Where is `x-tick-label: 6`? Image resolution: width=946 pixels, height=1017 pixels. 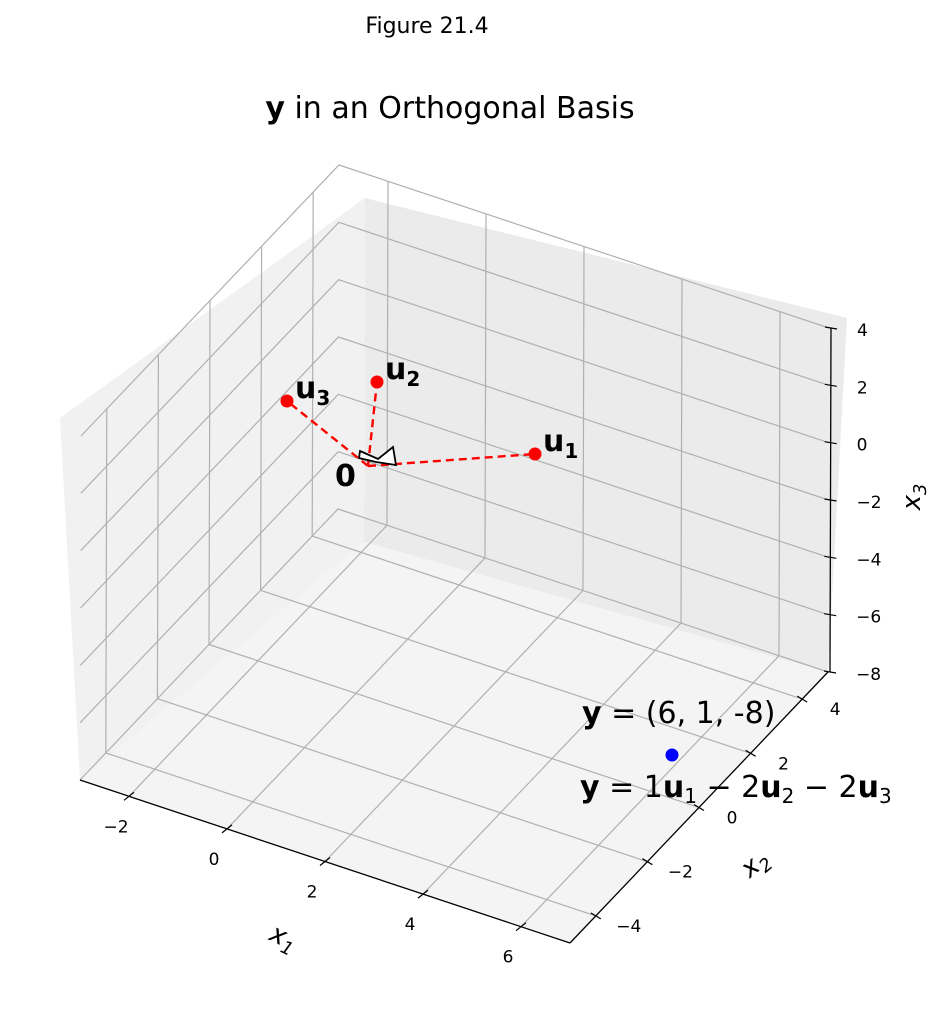
x-tick-label: 6 is located at coordinates (508, 958).